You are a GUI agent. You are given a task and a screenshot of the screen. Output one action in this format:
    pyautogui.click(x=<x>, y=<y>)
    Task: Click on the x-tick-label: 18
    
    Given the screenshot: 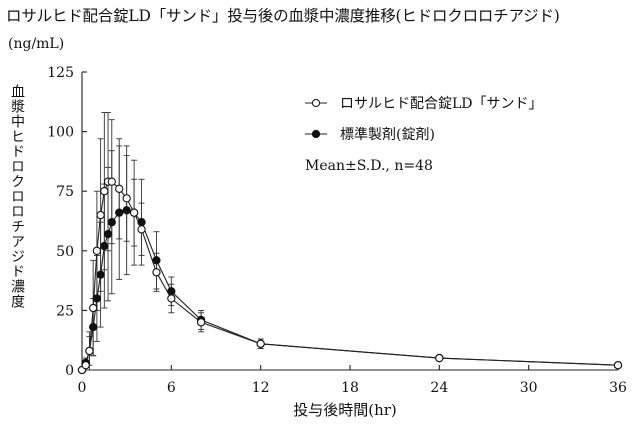 What is the action you would take?
    pyautogui.click(x=350, y=388)
    